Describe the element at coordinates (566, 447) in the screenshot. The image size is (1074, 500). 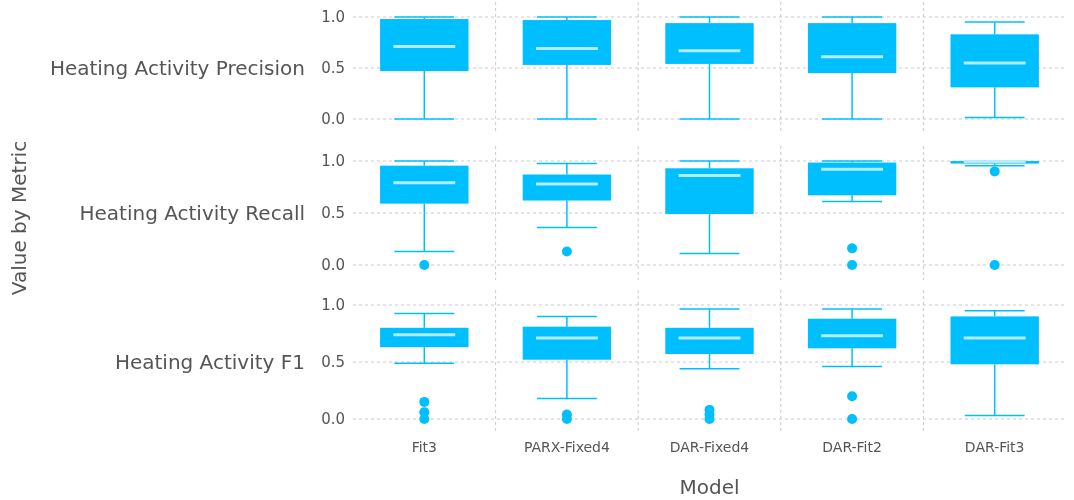
I see `x-tick-label: PARX-Fixed4` at that location.